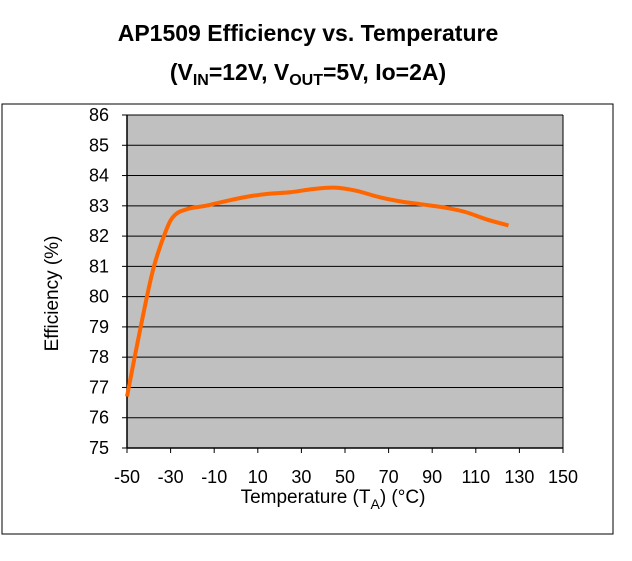 This screenshot has width=632, height=561. I want to click on subtitle-vin-rest: =12V, V, so click(249, 72).